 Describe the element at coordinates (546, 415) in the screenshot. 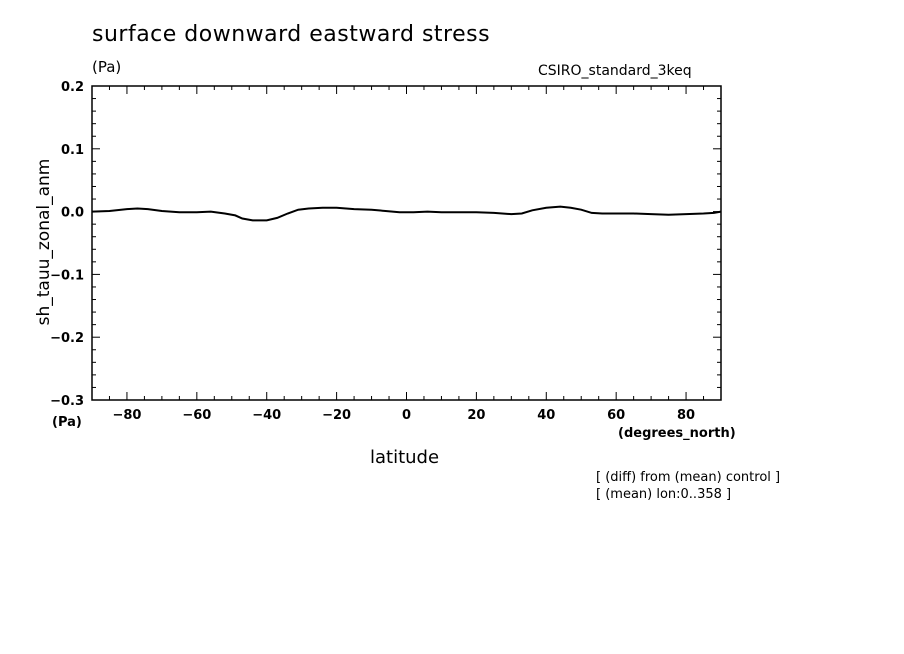

I see `x-tick-label: 40` at that location.